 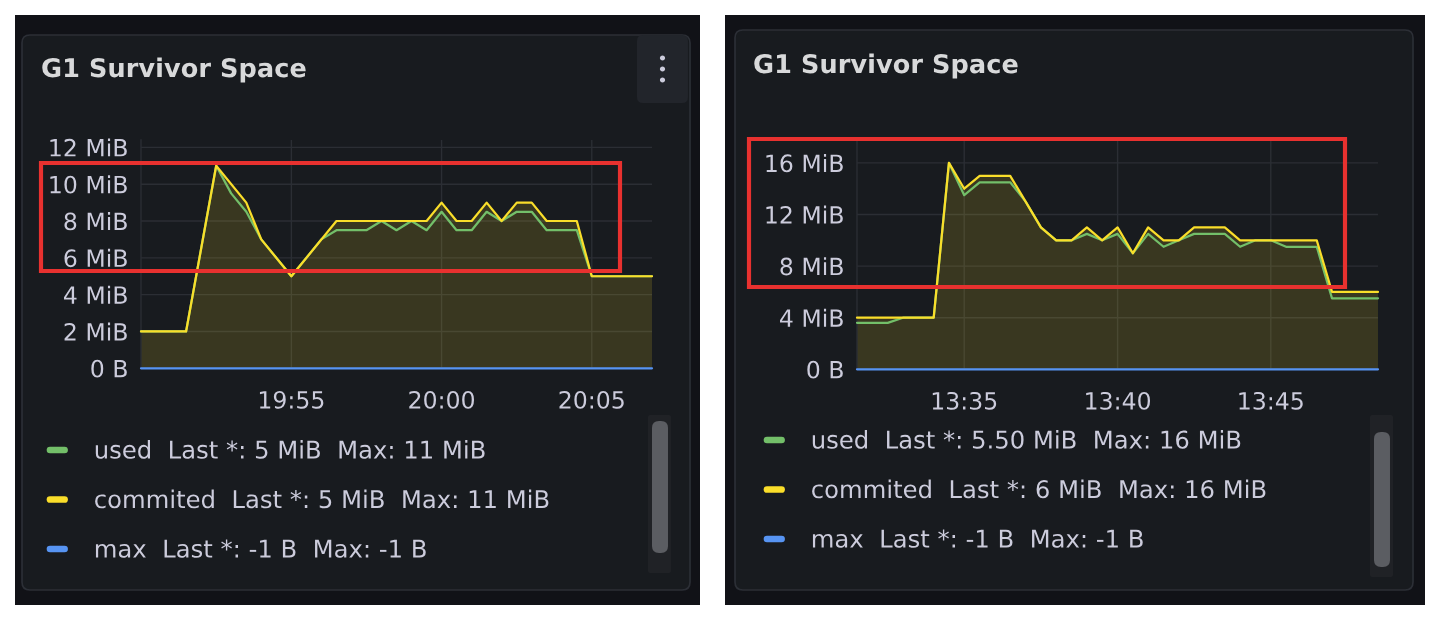 What do you see at coordinates (964, 400) in the screenshot?
I see `x-tick-label: 13:35` at bounding box center [964, 400].